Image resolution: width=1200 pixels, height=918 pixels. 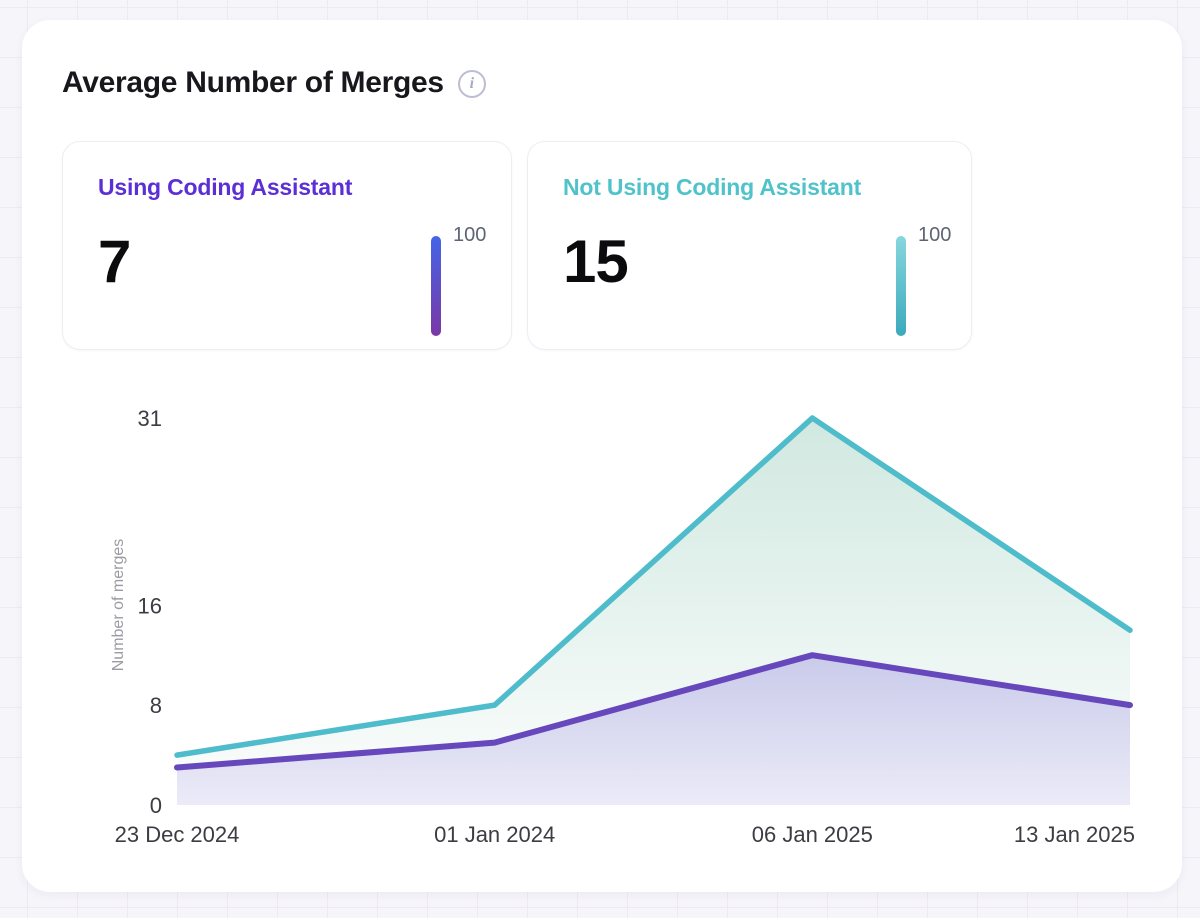 I want to click on x-tick-label: 06 Jan 2025, so click(x=812, y=834).